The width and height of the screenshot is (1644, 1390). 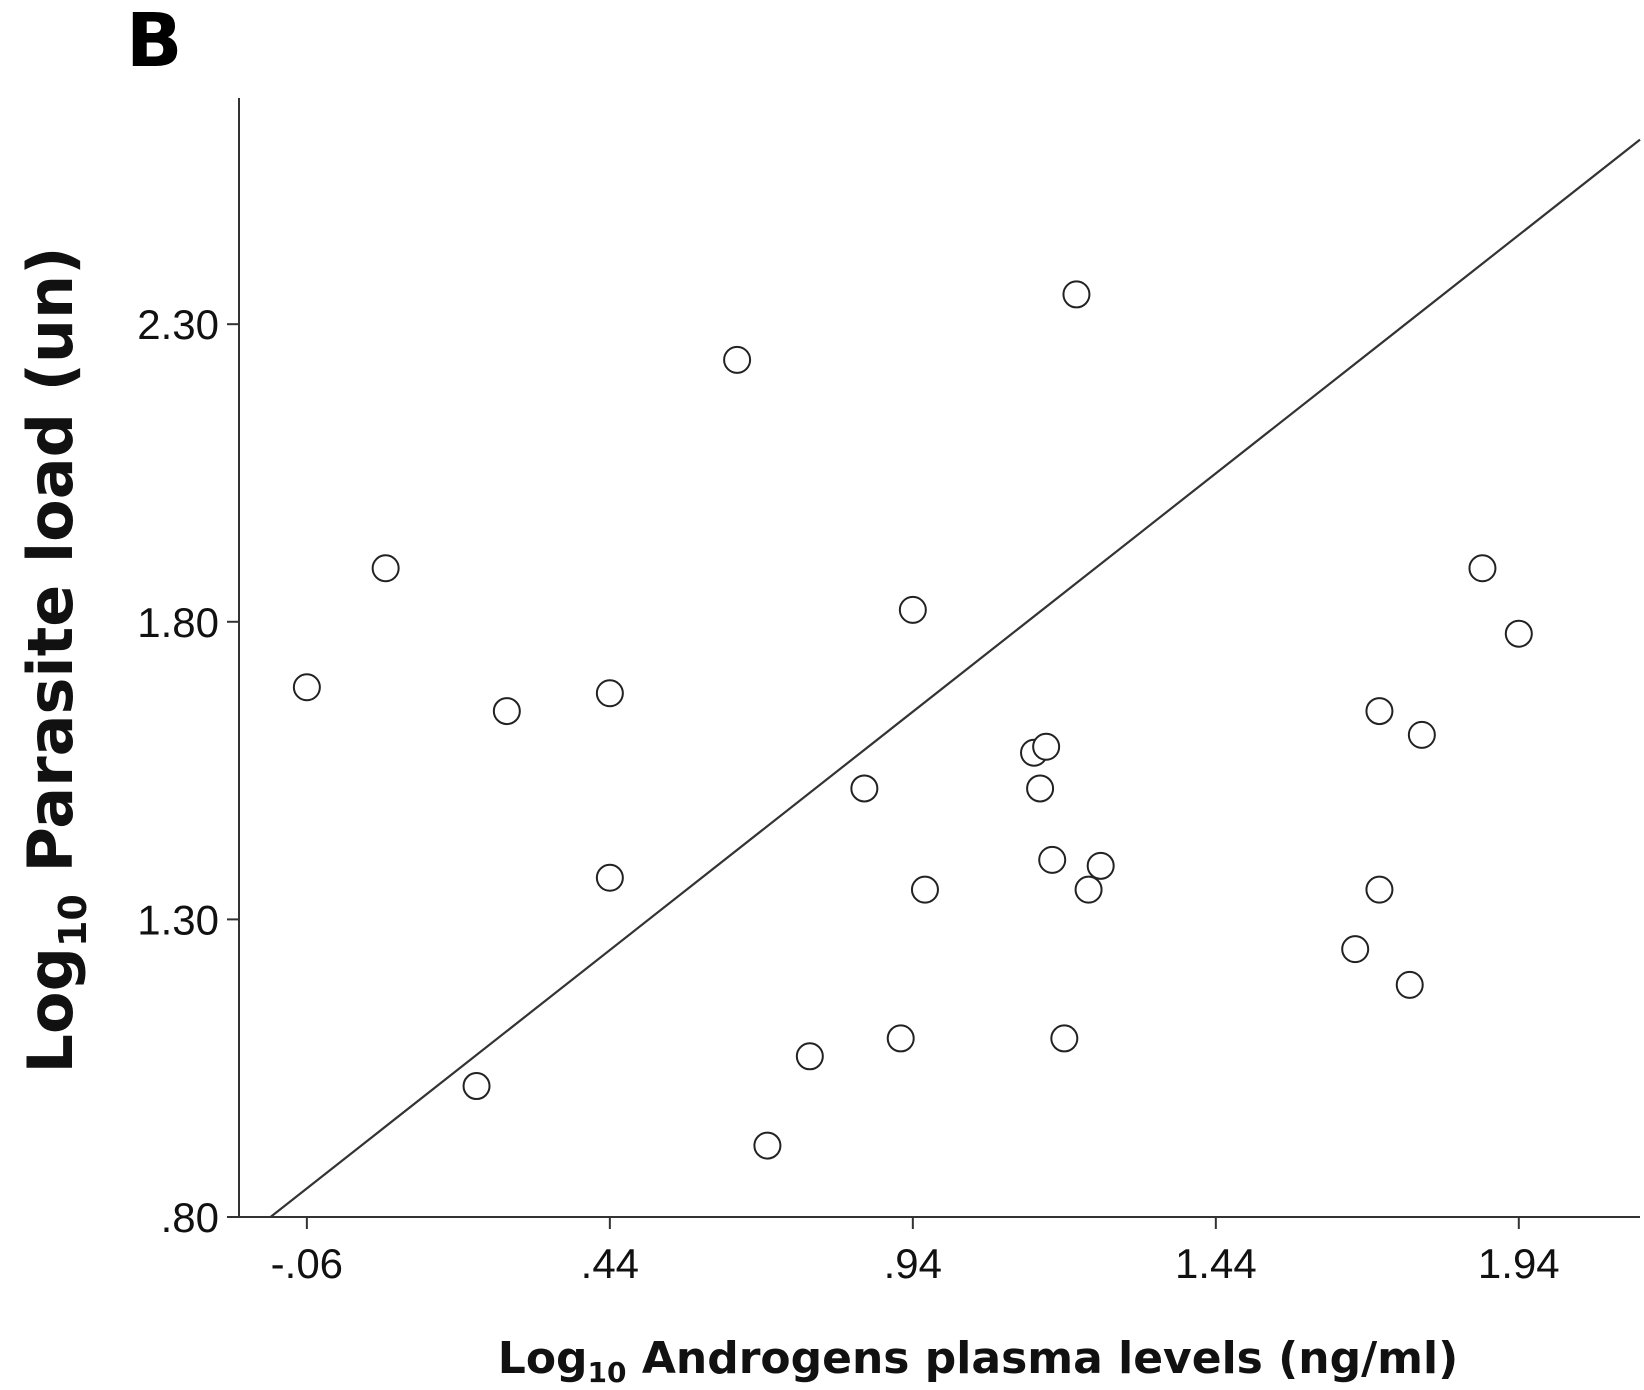 I want to click on y-axis-title-rest: Parasite load (un), so click(x=50, y=570).